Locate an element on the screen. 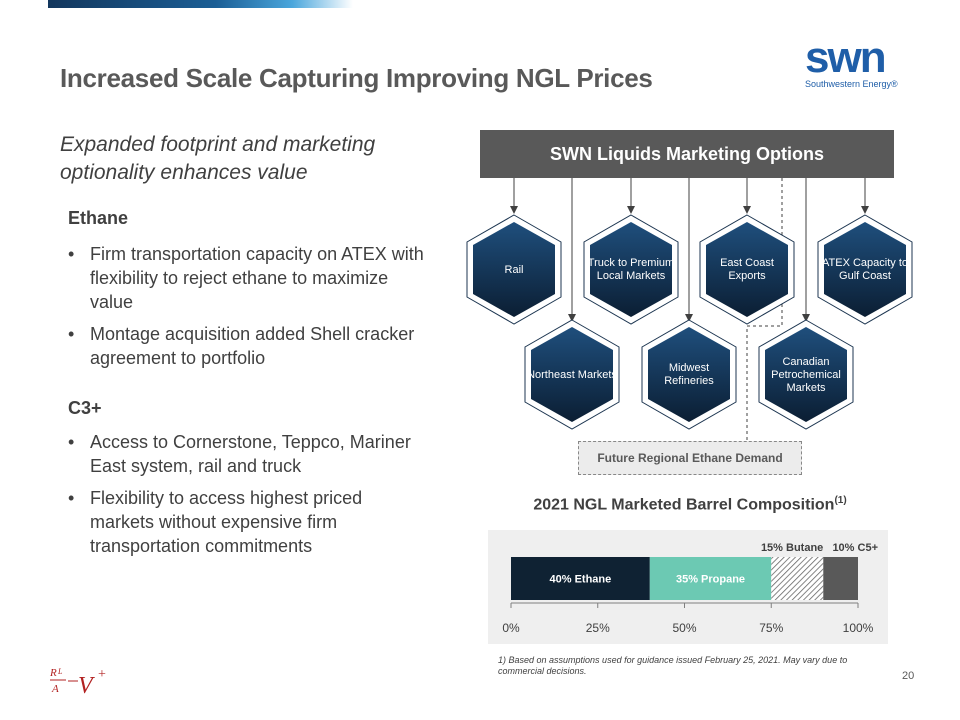  section-heading-c3: C3+ is located at coordinates (85, 408).